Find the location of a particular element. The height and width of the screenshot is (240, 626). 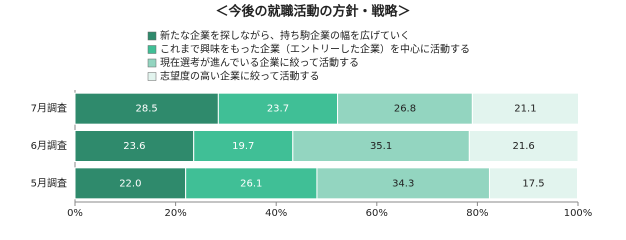

legend-label: 志望度の高い企業に絞って活動する is located at coordinates (240, 76).